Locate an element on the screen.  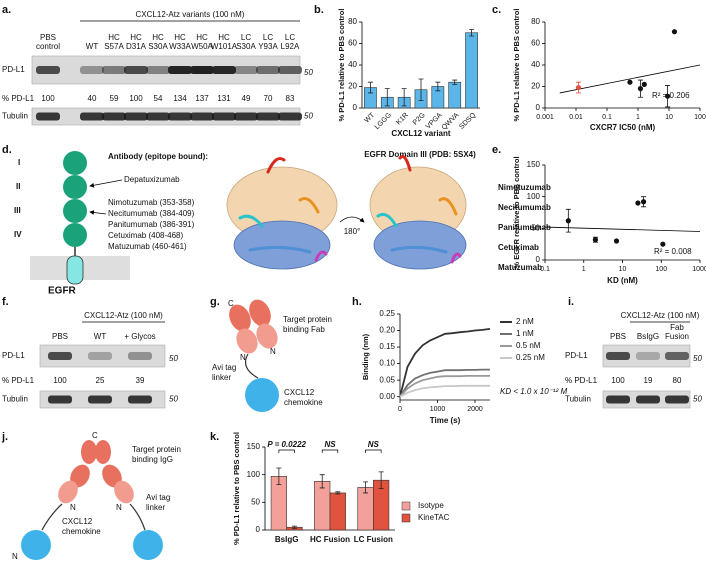
c-terminus: C is located at coordinates (95, 435).